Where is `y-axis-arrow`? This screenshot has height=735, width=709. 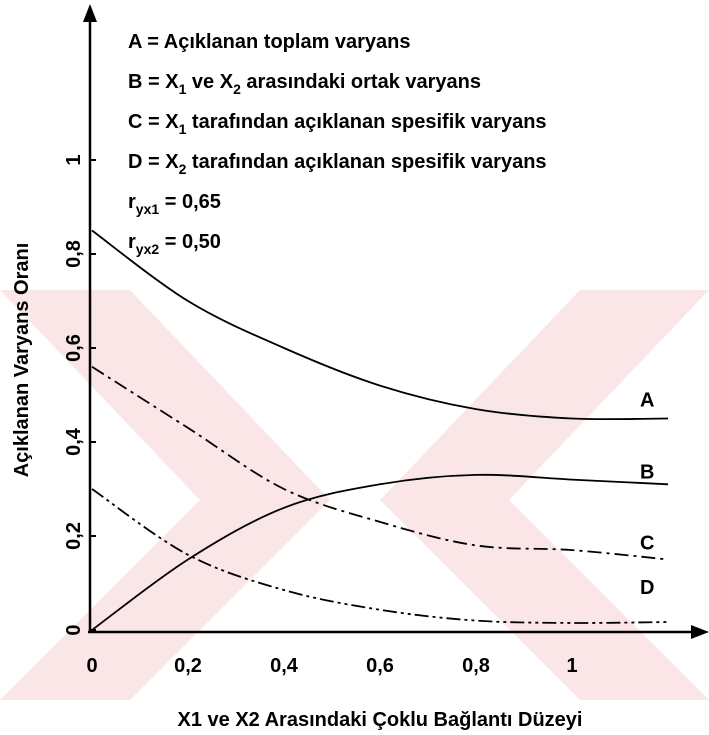 y-axis-arrow is located at coordinates (90, 13).